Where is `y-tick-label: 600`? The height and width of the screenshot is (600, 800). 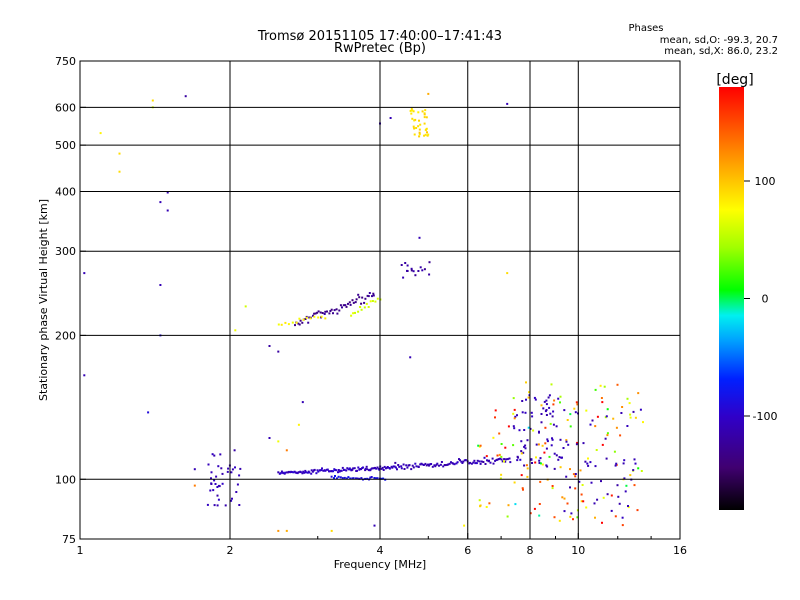 y-tick-label: 600 is located at coordinates (65, 107).